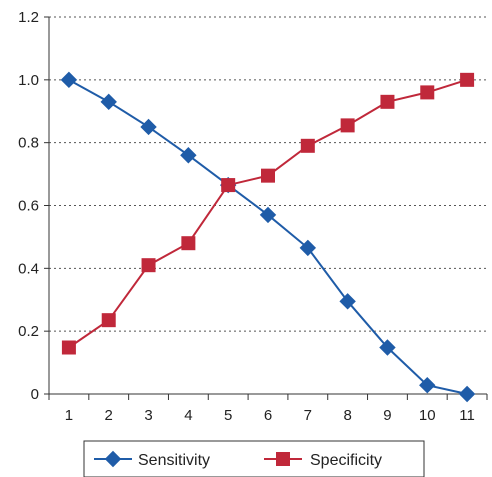 The height and width of the screenshot is (477, 492). I want to click on legend-item: Sensitivity, so click(152, 459).